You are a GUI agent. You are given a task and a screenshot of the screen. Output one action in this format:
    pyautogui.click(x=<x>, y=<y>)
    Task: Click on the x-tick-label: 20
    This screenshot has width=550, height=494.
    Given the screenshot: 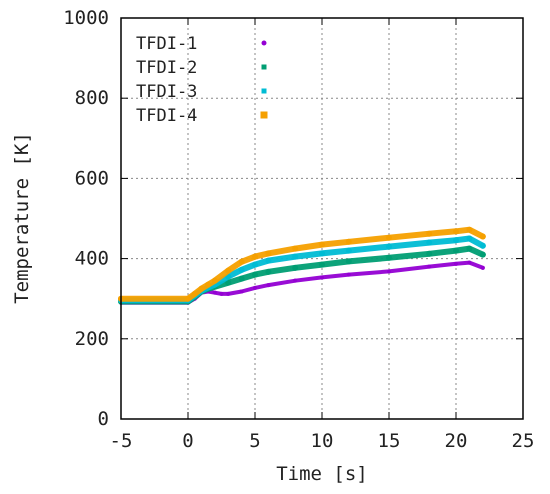 What is the action you would take?
    pyautogui.click(x=456, y=441)
    